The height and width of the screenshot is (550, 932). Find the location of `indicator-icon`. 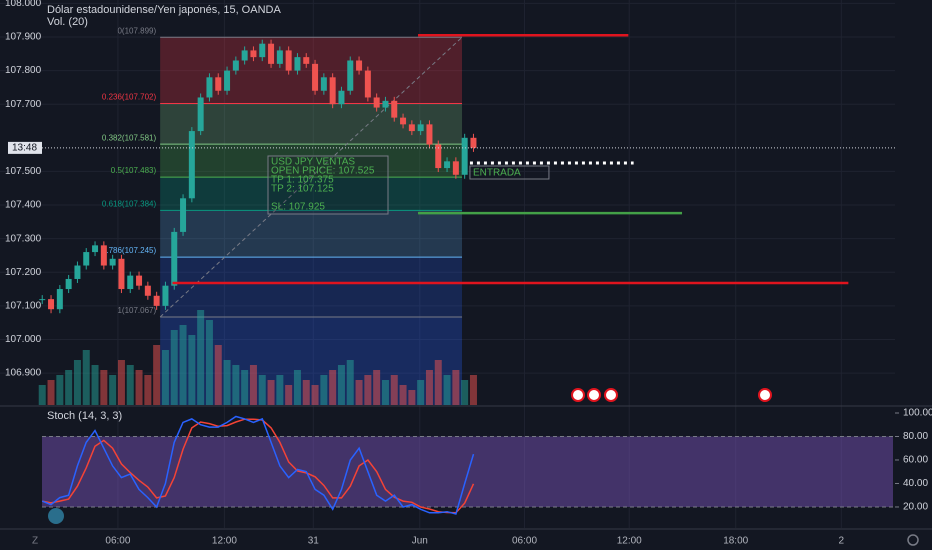

indicator-icon is located at coordinates (56, 516).